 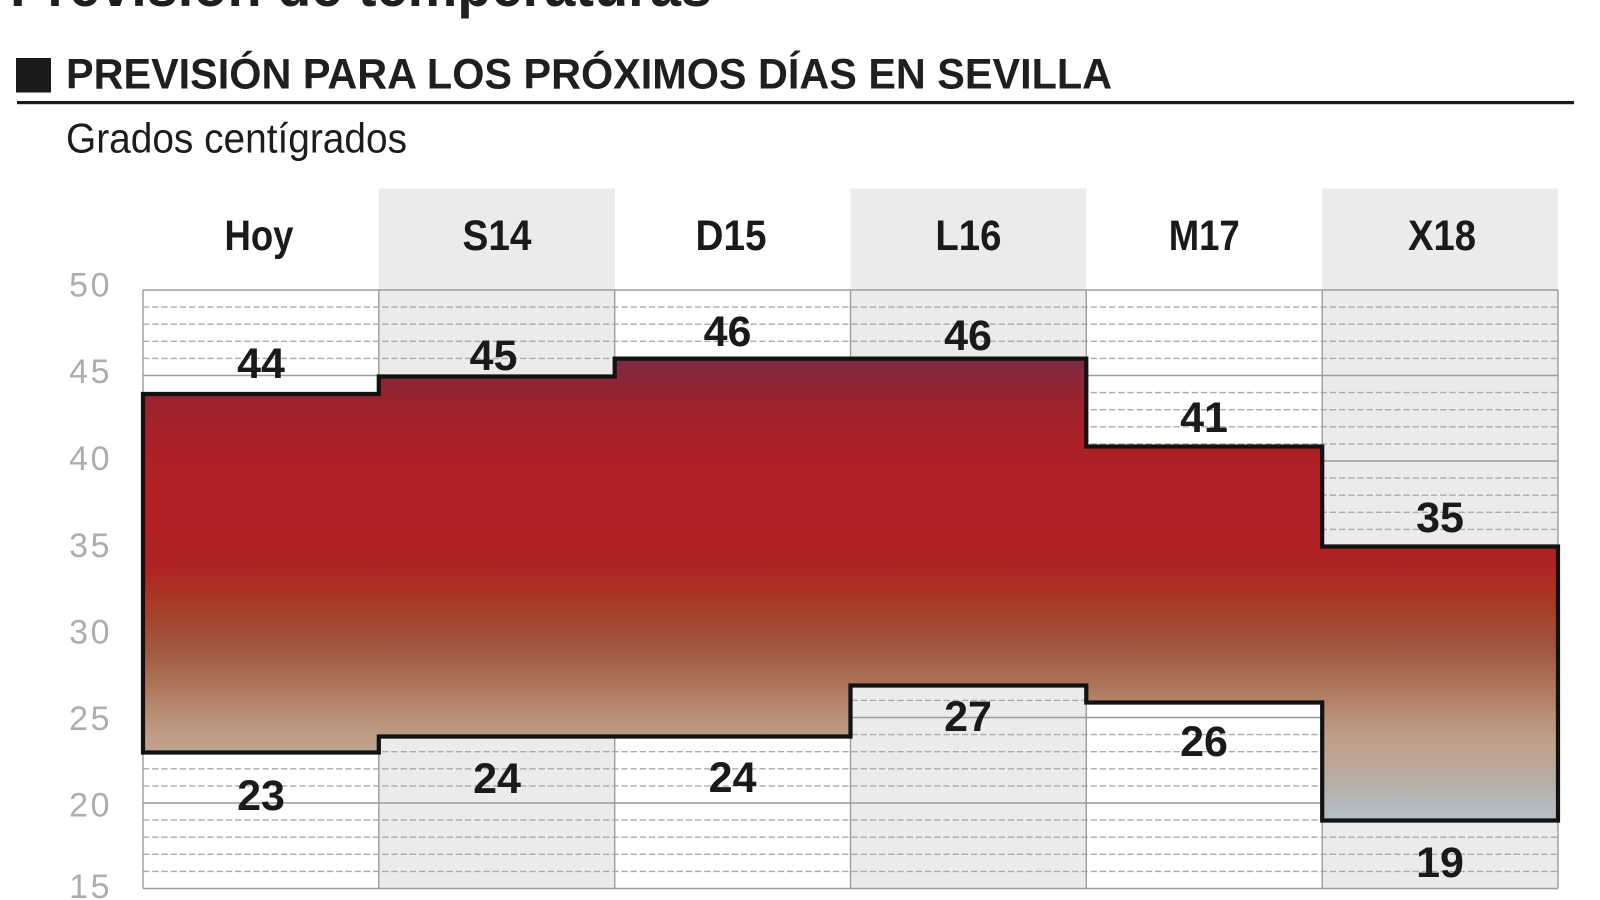 I want to click on svg-text: 44, so click(x=261, y=364).